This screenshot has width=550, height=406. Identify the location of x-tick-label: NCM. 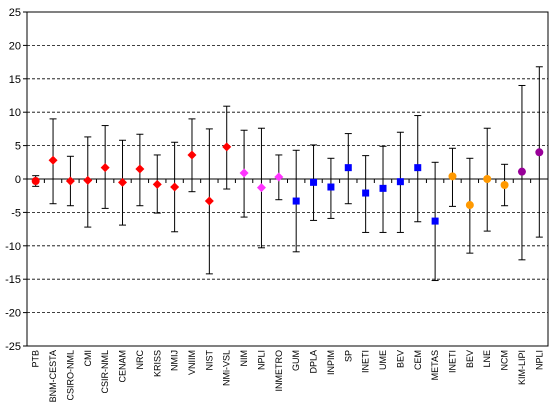
(505, 360).